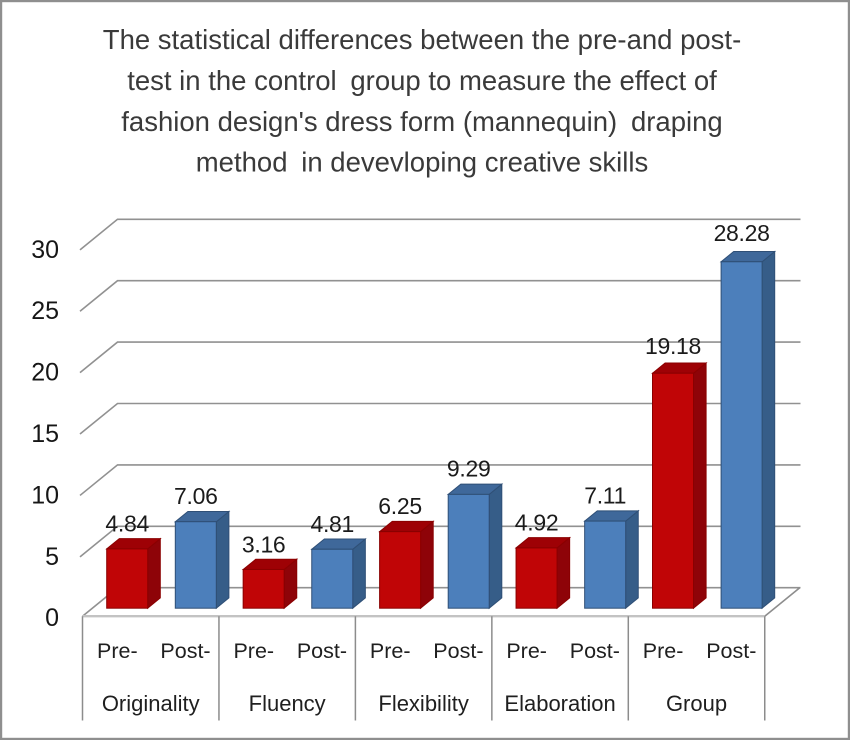  What do you see at coordinates (52, 557) in the screenshot?
I see `svg-text: 5` at bounding box center [52, 557].